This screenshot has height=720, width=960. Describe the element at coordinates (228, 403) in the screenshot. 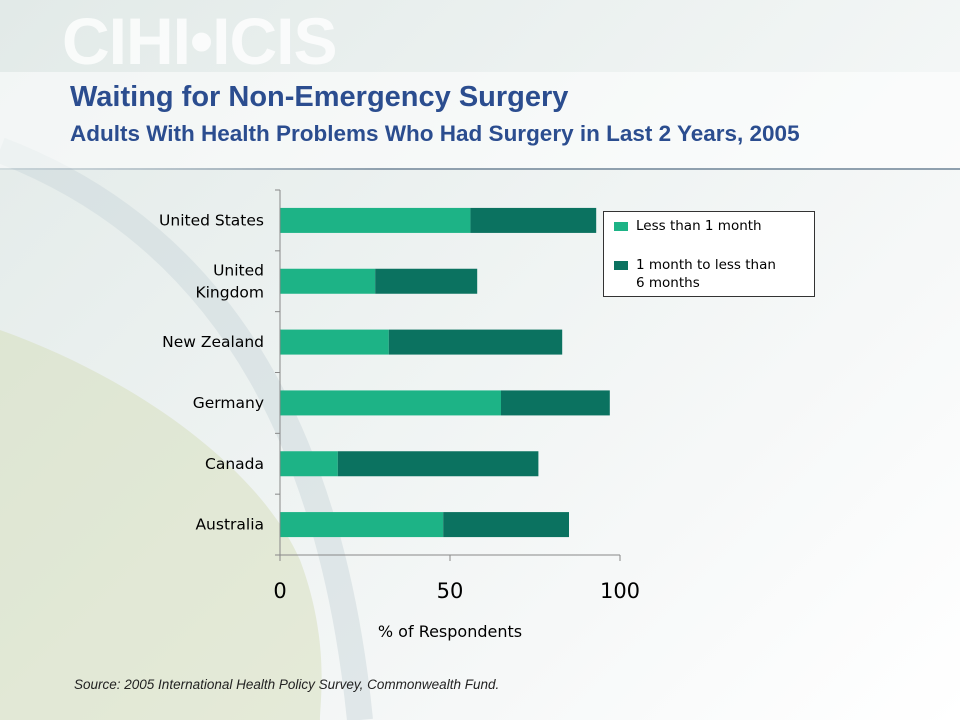

I see `category-label: Germany` at that location.